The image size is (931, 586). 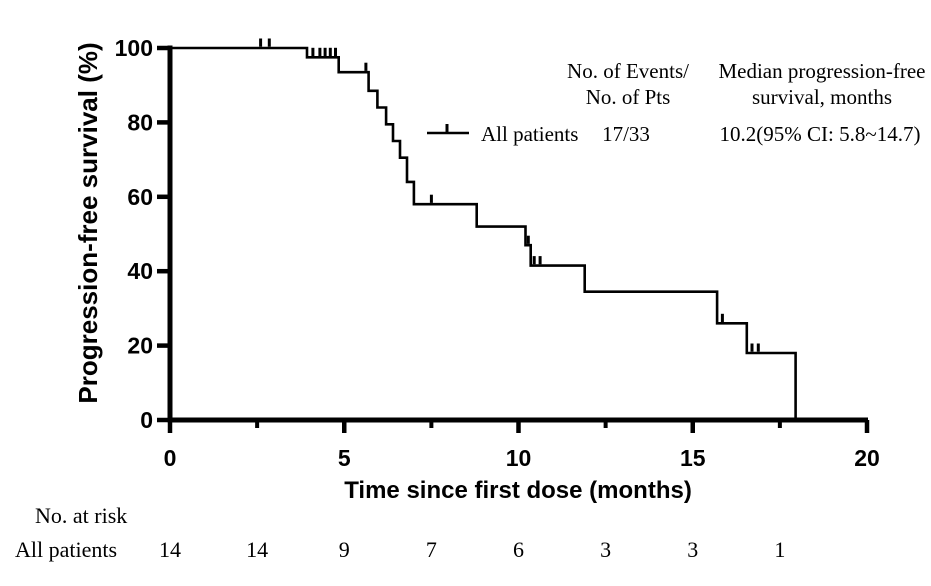 What do you see at coordinates (146, 420) in the screenshot?
I see `y-tick-label: 0` at bounding box center [146, 420].